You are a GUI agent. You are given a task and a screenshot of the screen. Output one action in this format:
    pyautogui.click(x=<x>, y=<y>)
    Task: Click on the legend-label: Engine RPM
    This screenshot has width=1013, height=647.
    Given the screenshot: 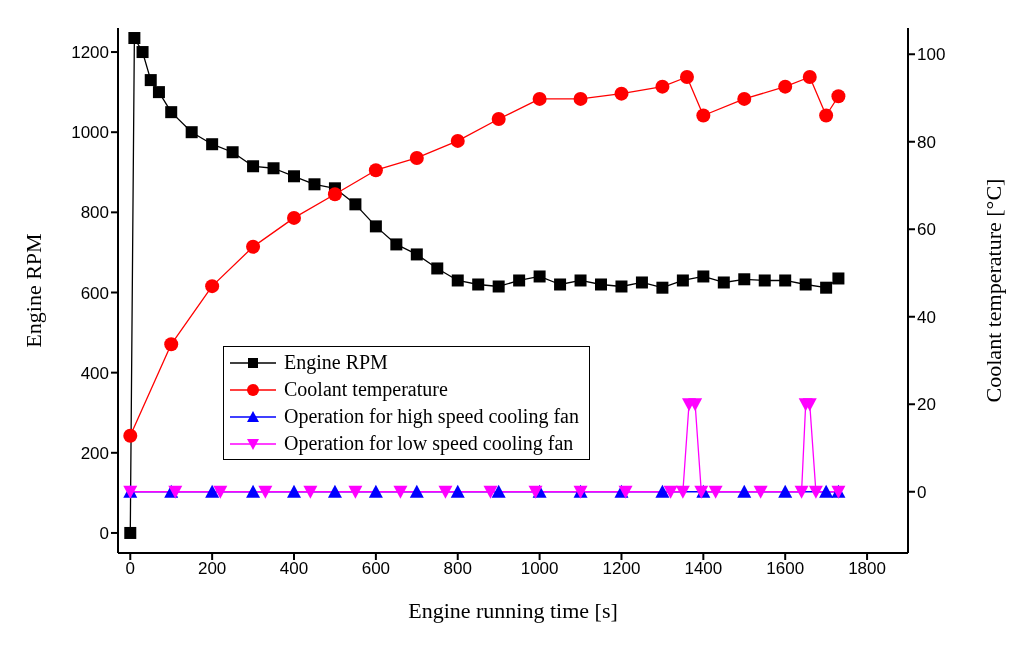 What is the action you would take?
    pyautogui.click(x=336, y=363)
    